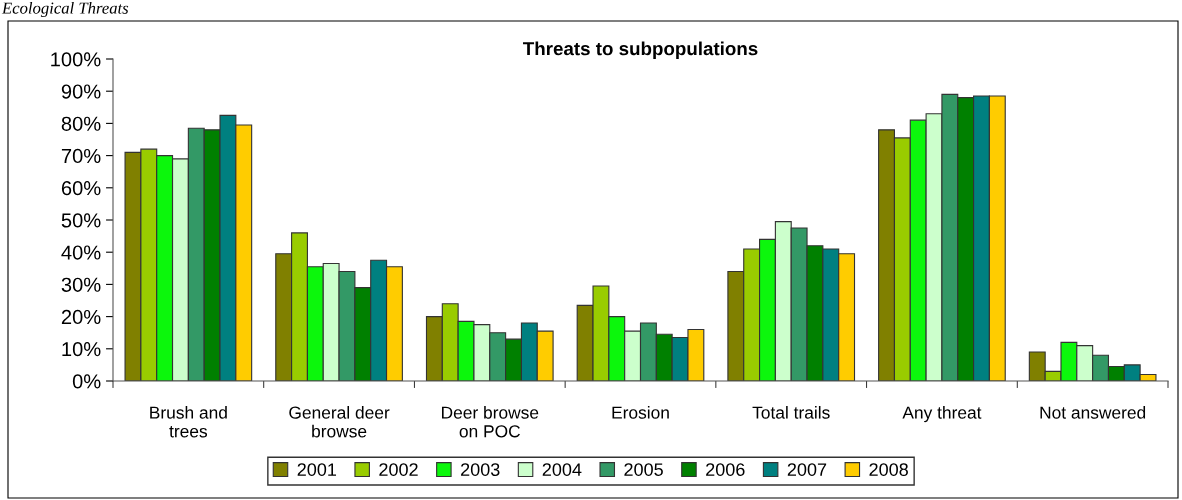 Image resolution: width=1182 pixels, height=500 pixels. I want to click on x-tick-label: Total trails, so click(791, 412).